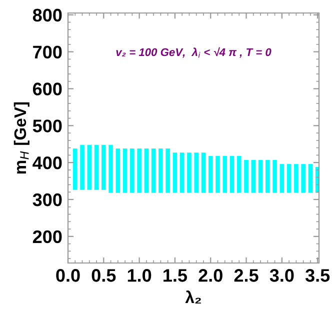  I want to click on annotation: v₂ = 100 GeV, λ$_{i}$ < √4 π , T = 0, so click(194, 52).